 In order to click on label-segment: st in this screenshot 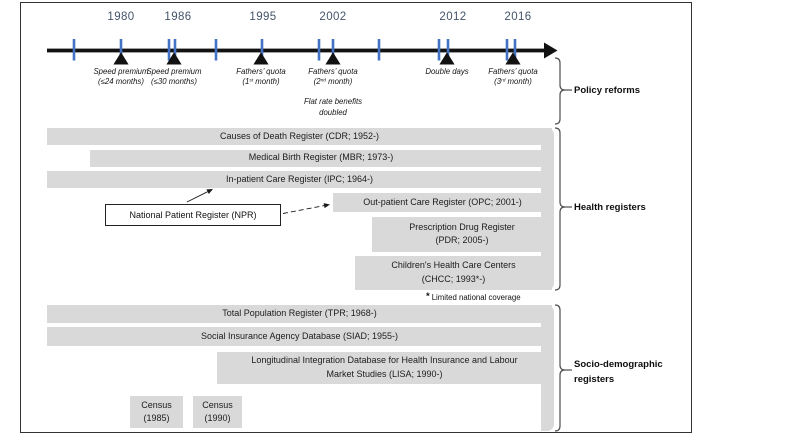, I will do `click(251, 81)`.